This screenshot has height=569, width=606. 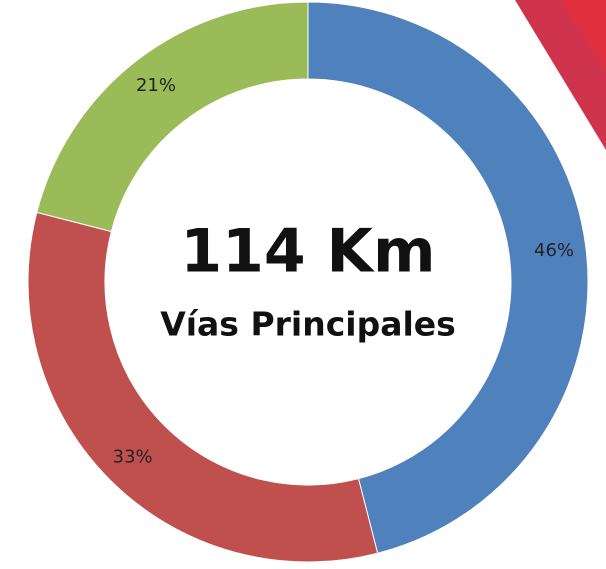 I want to click on data-label: 33%, so click(x=133, y=456).